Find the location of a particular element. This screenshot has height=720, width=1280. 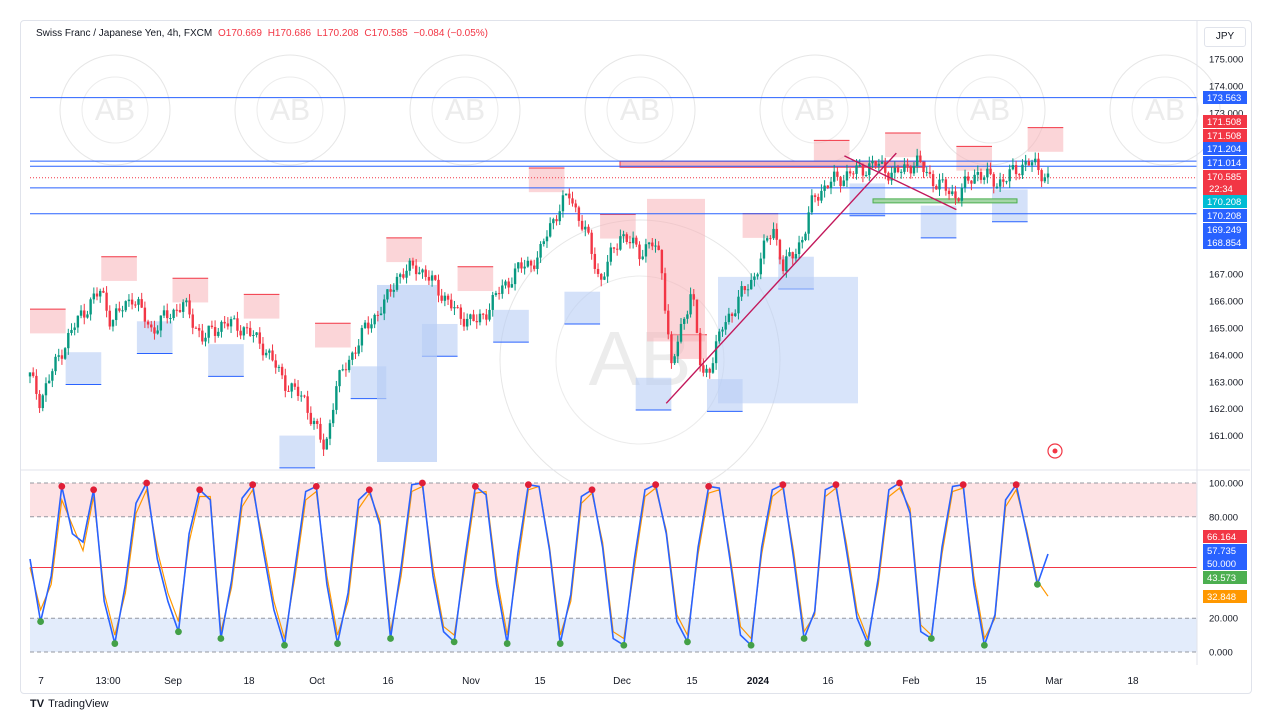

tradingview-footer: TV TradingView is located at coordinates (69, 704).